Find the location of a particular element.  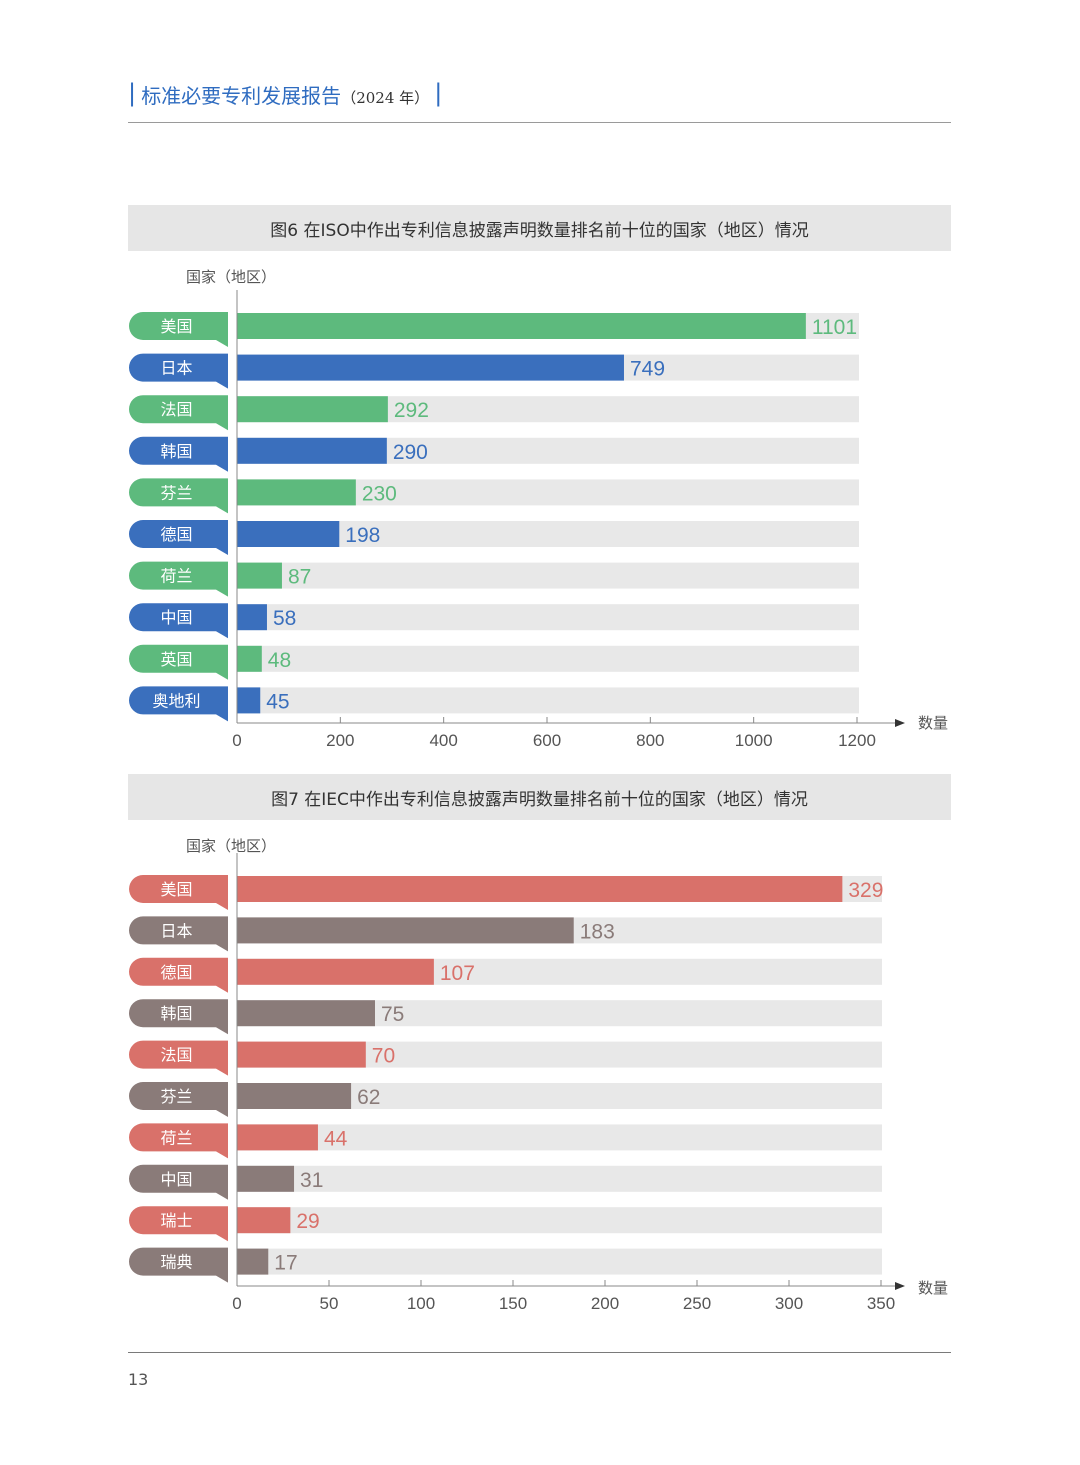

chart1-title: 图6 在ISO中作出专利信息披露声明数量排名前十位的国家（地区）情况 is located at coordinates (539, 228).